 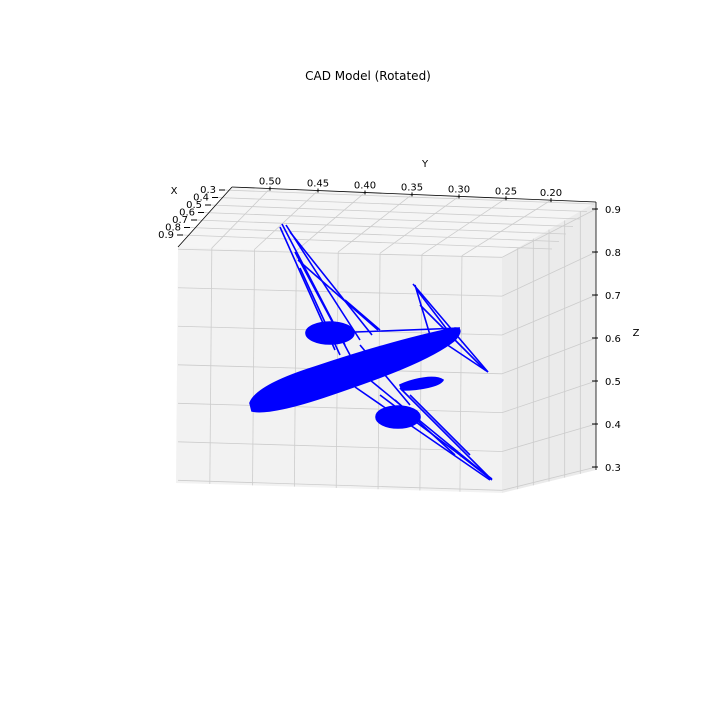 I want to click on tail-stabilizer, so click(x=421, y=383).